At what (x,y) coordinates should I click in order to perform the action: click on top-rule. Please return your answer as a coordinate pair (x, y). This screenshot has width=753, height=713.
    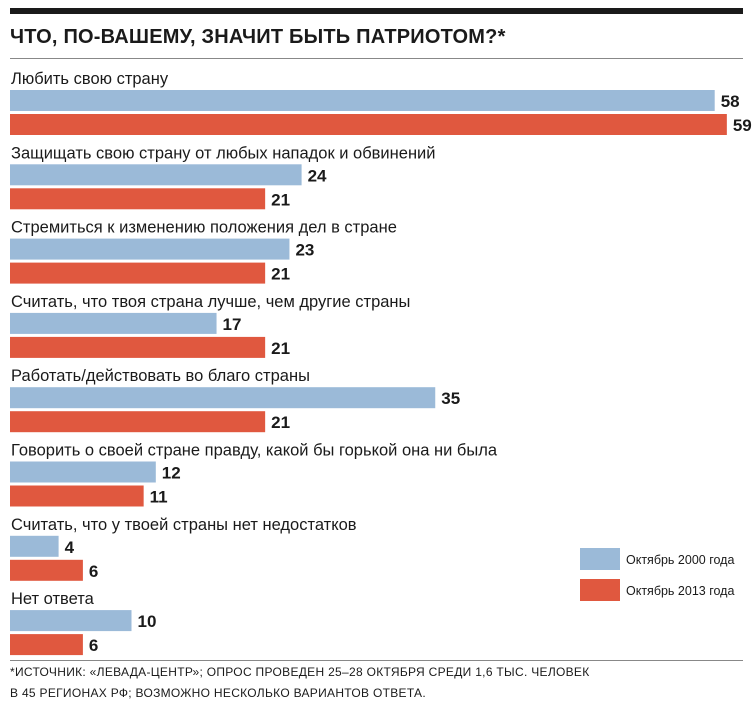
    Looking at the image, I should click on (376, 11).